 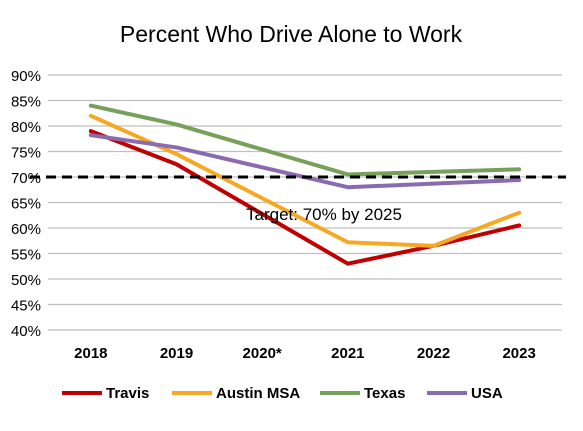 I want to click on x-tick-label: 2019, so click(x=176, y=353).